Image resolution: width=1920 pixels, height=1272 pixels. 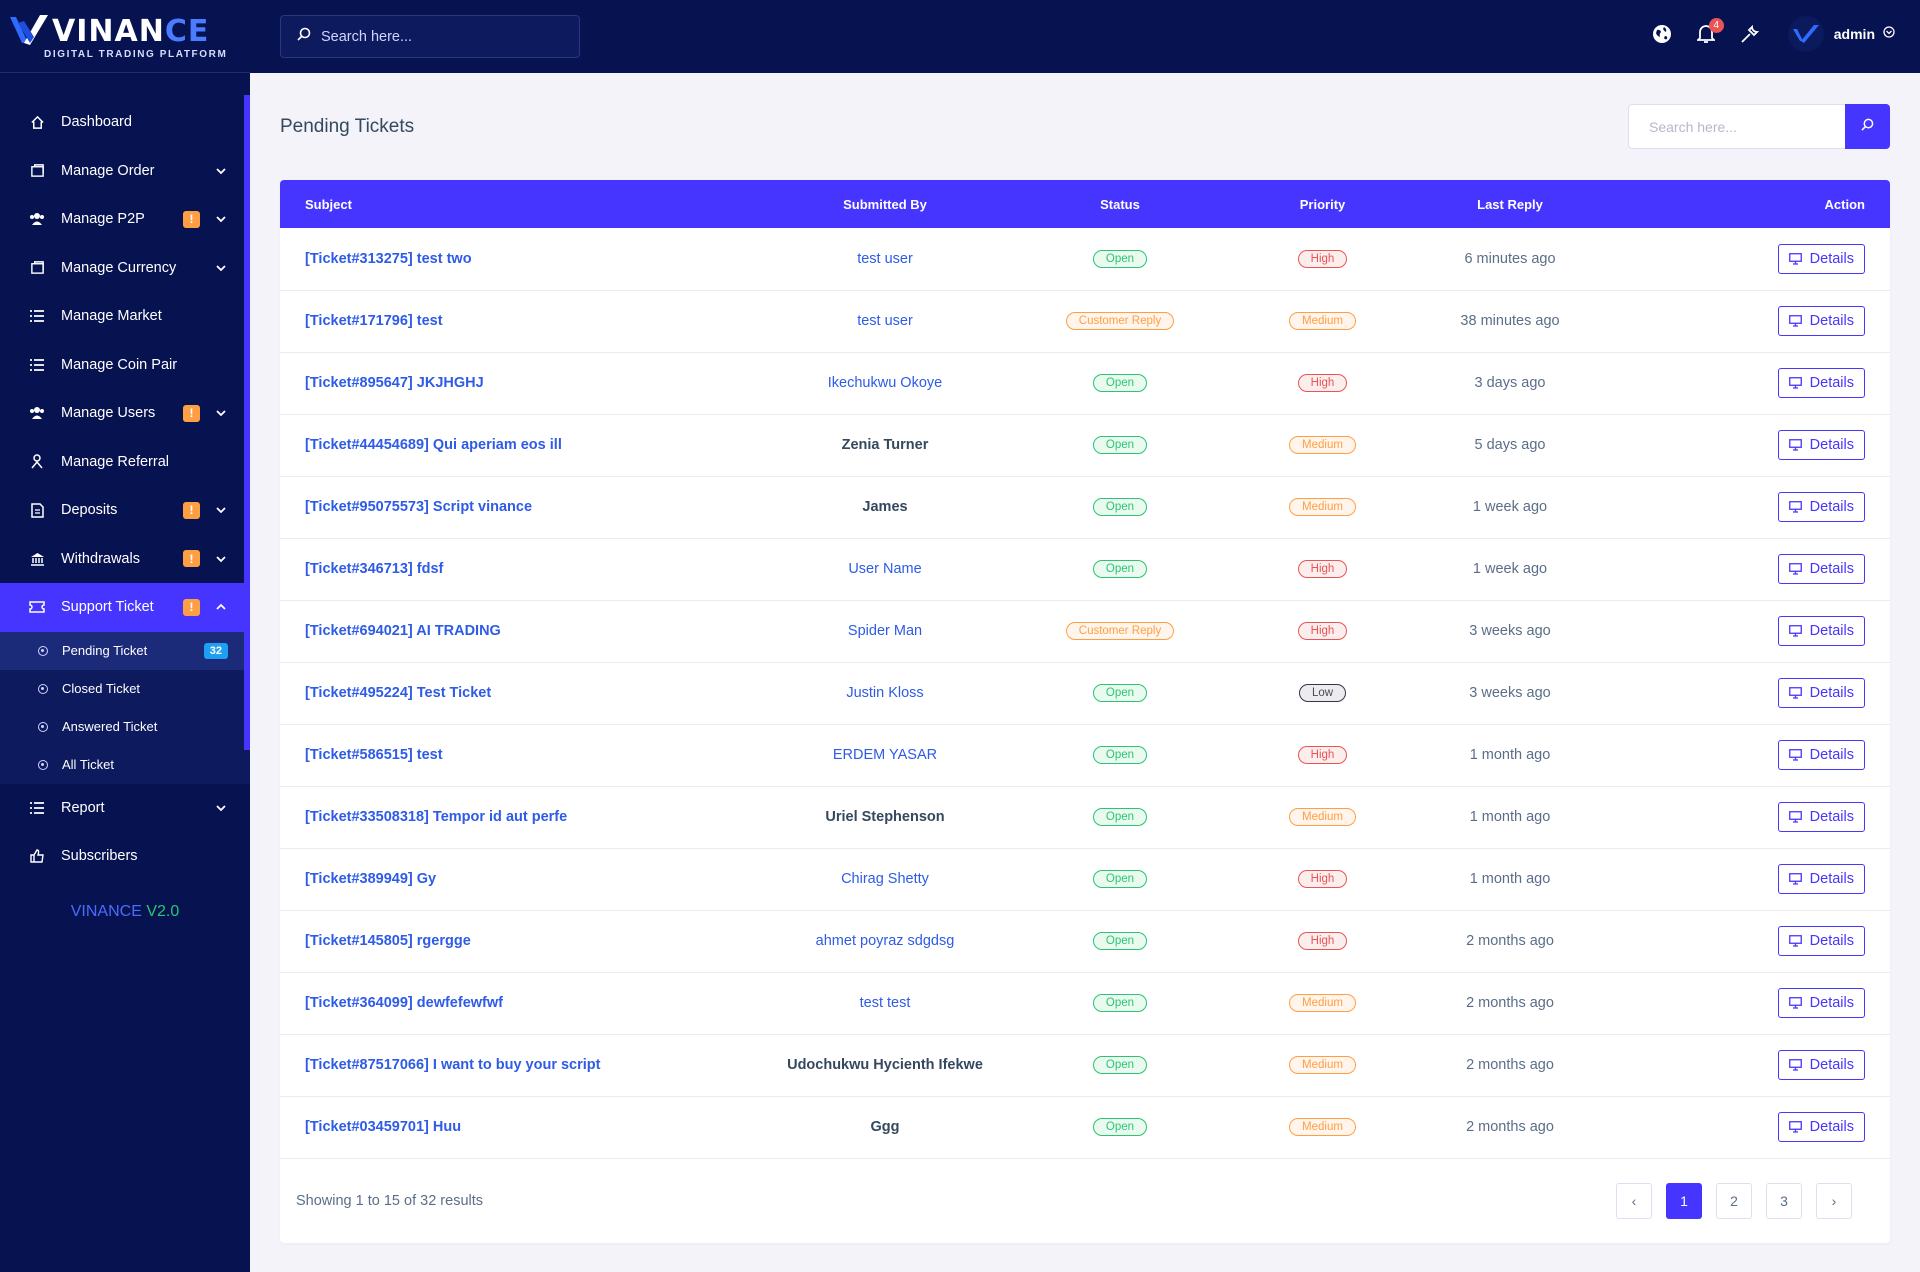 I want to click on submitted-by: ERDEM YASAR, so click(x=885, y=755).